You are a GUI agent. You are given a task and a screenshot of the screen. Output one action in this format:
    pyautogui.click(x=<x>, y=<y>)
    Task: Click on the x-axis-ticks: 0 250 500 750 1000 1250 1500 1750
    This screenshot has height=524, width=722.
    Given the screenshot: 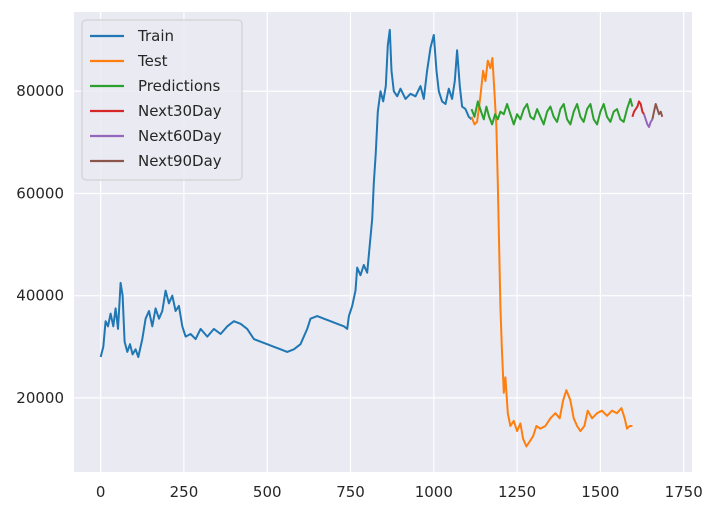 What is the action you would take?
    pyautogui.click(x=399, y=492)
    